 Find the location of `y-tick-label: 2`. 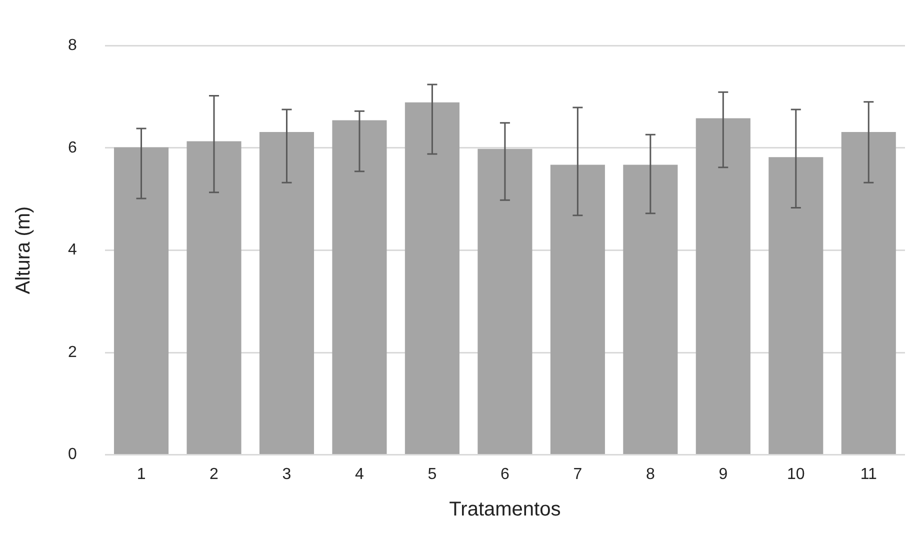

y-tick-label: 2 is located at coordinates (72, 352).